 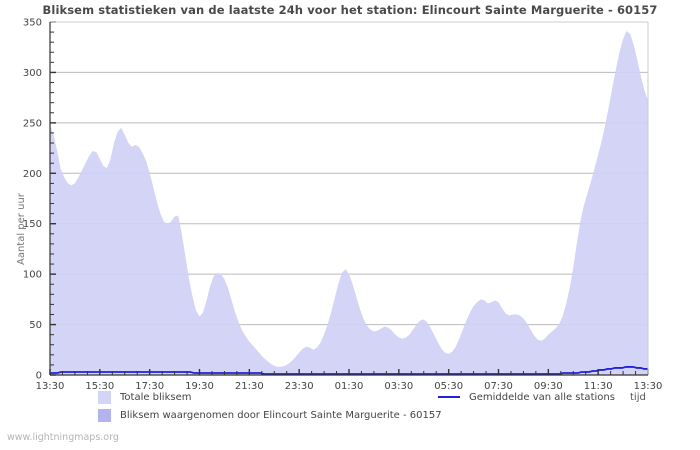 What do you see at coordinates (99, 385) in the screenshot?
I see `svg-text: 15:30` at bounding box center [99, 385].